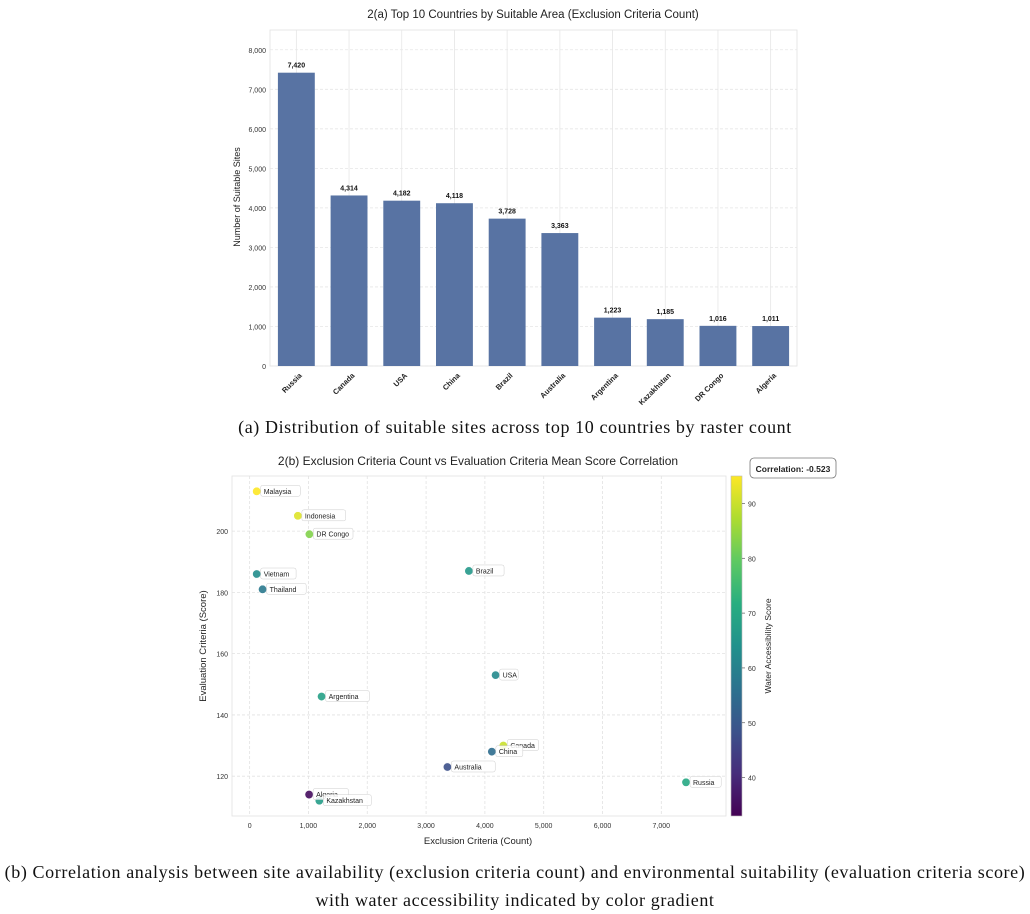 The image size is (1030, 914). I want to click on y-tick-label: 120, so click(222, 777).